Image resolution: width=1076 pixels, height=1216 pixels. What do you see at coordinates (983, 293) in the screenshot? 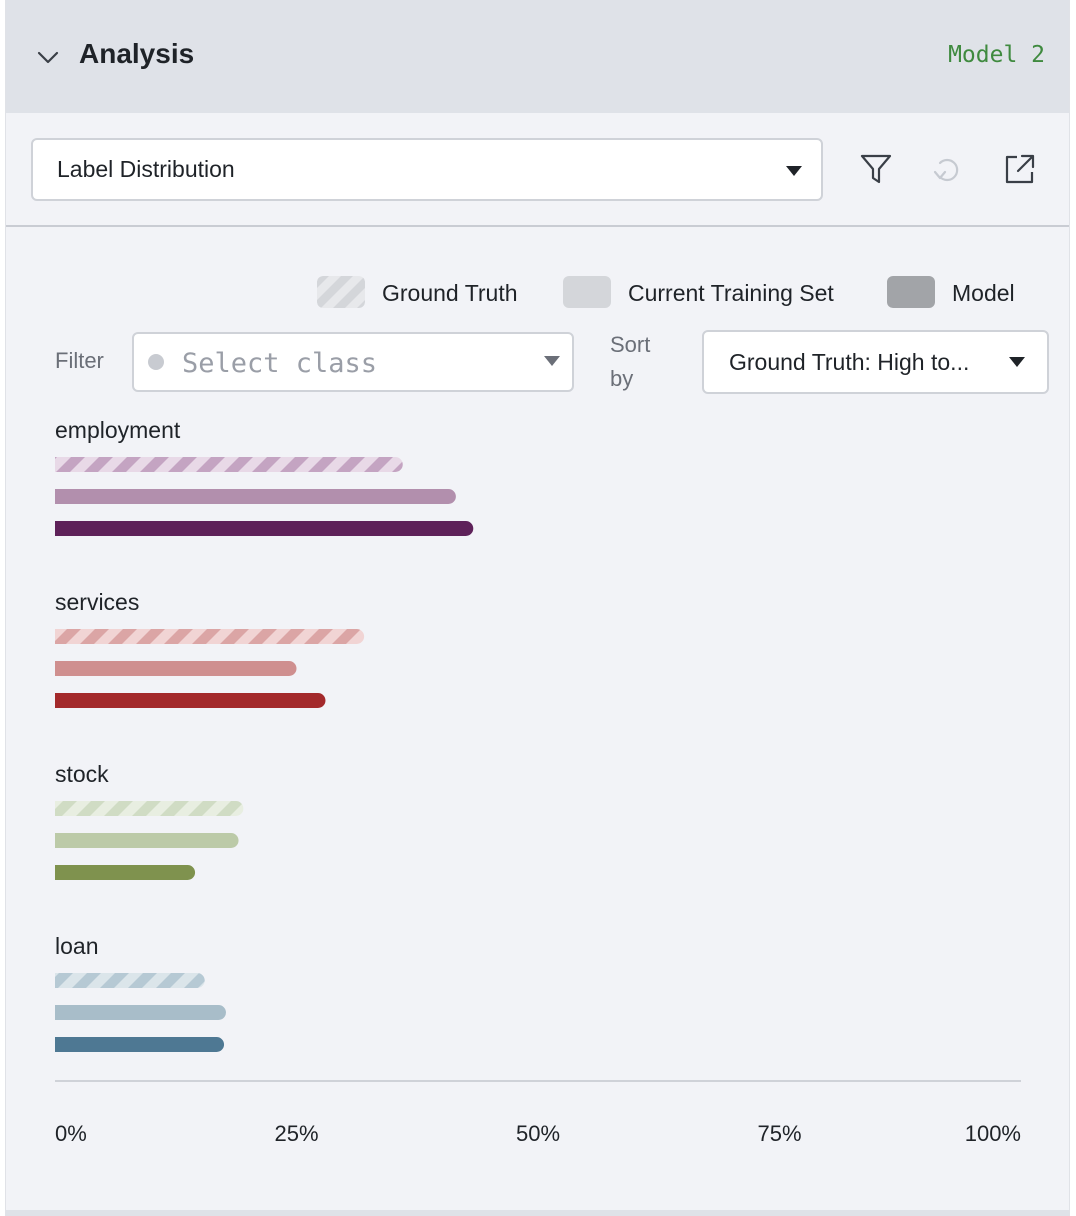
I see `legend-label-model: Model` at bounding box center [983, 293].